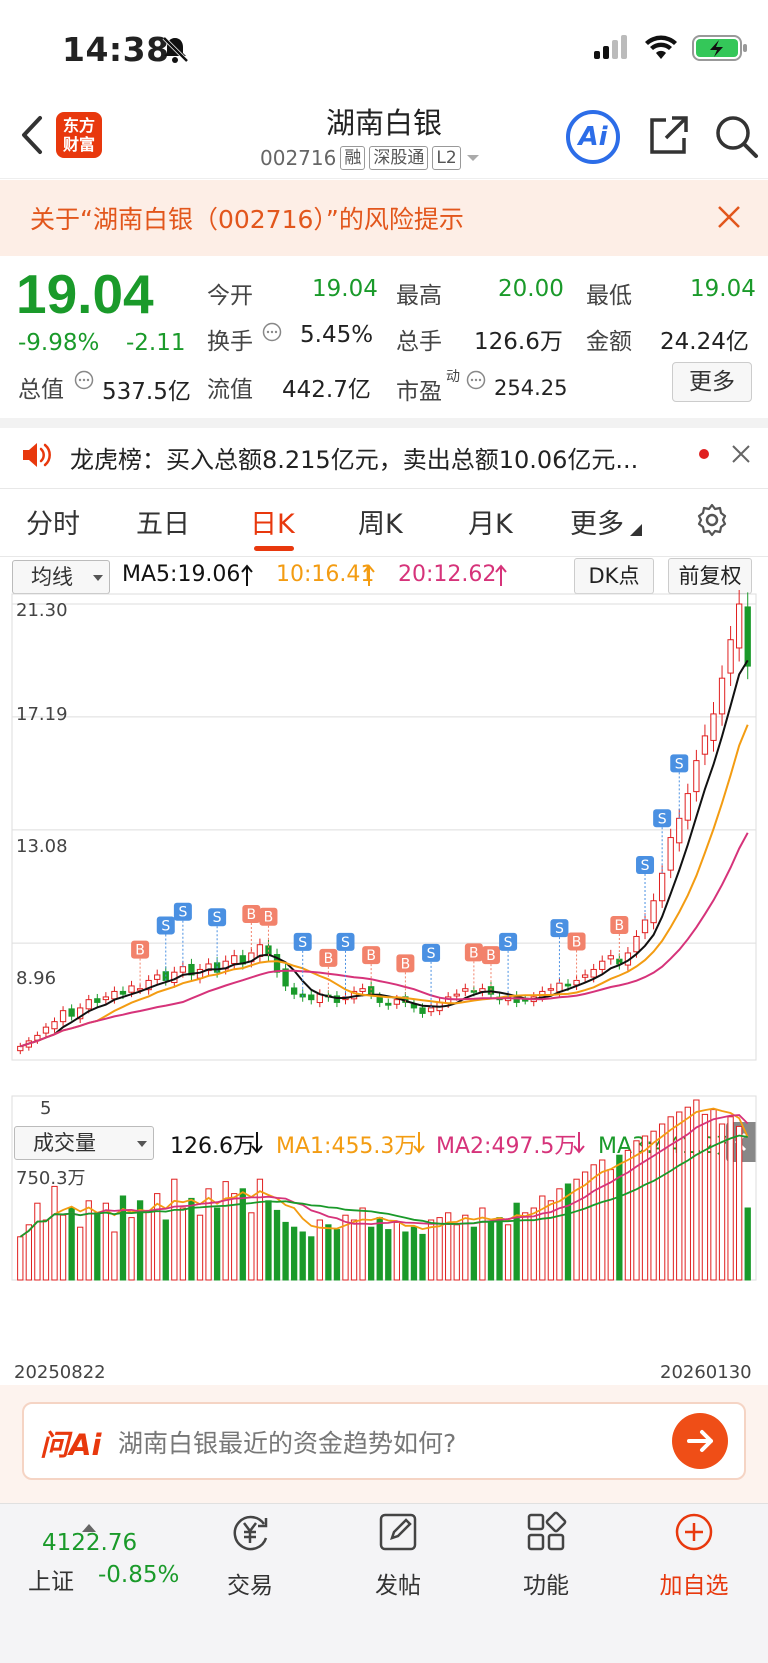  I want to click on volume-indicator-select: 成交量, so click(84, 1143).